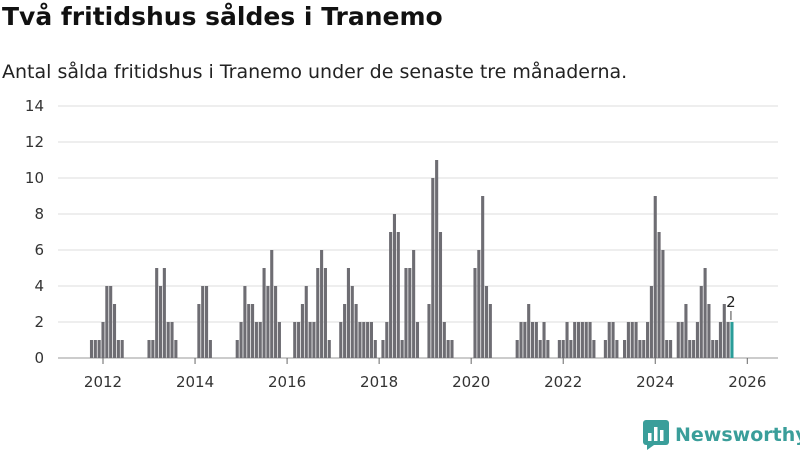  Describe the element at coordinates (737, 435) in the screenshot. I see `brand-name: Newsworthy` at that location.